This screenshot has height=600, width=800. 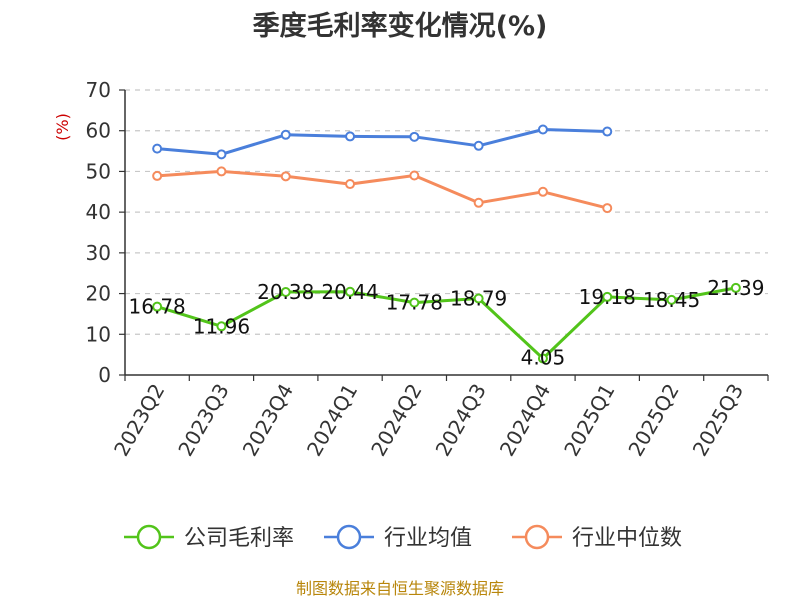 I want to click on y-tick-label: 10, so click(x=98, y=334).